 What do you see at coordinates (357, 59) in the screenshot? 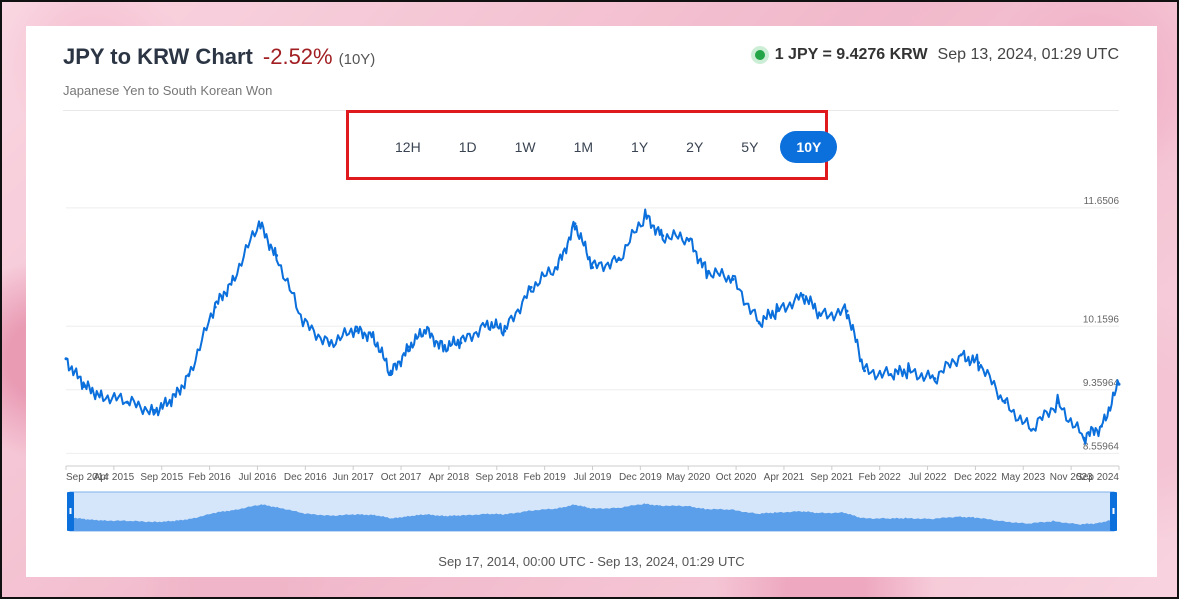
I see `change-period: (10Y)` at bounding box center [357, 59].